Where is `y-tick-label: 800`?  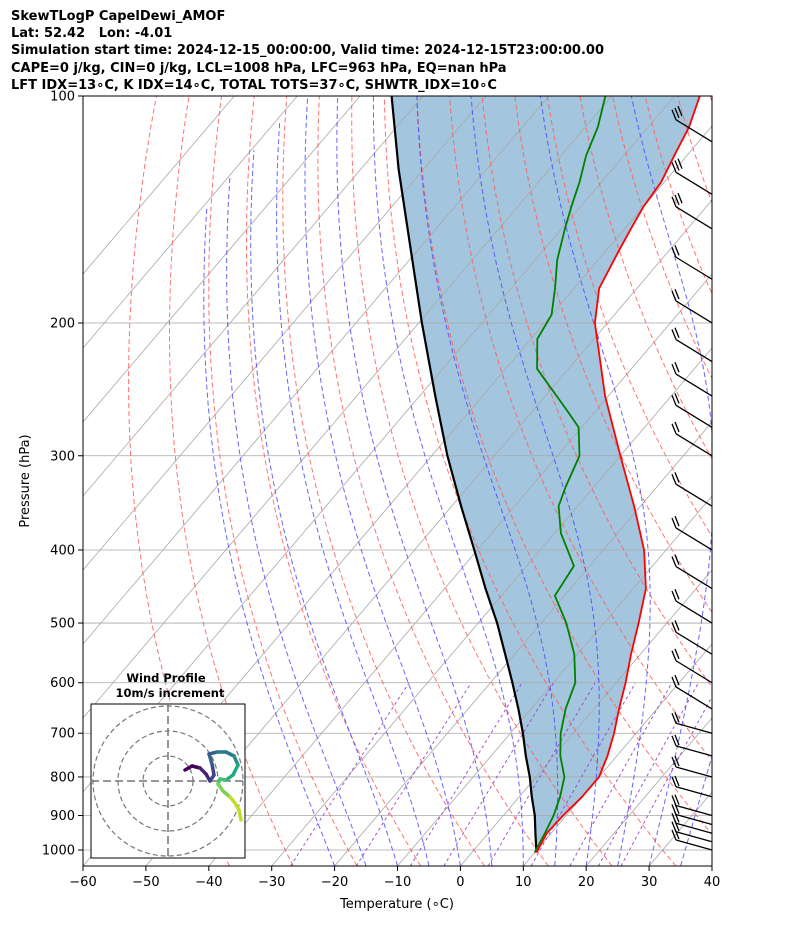 y-tick-label: 800 is located at coordinates (62, 777).